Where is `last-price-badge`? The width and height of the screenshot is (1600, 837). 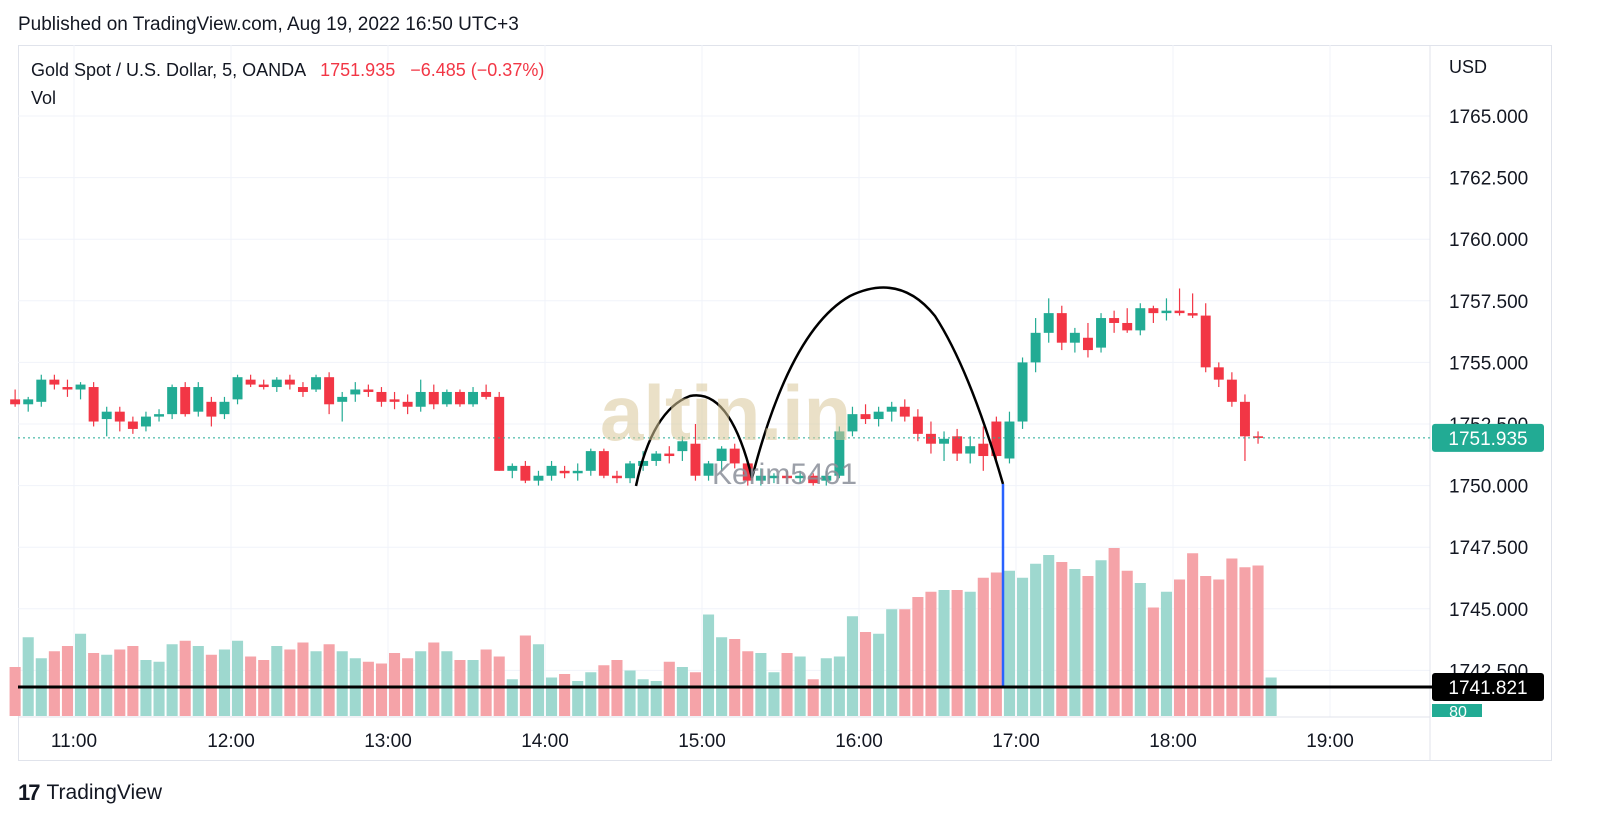 last-price-badge is located at coordinates (1488, 437).